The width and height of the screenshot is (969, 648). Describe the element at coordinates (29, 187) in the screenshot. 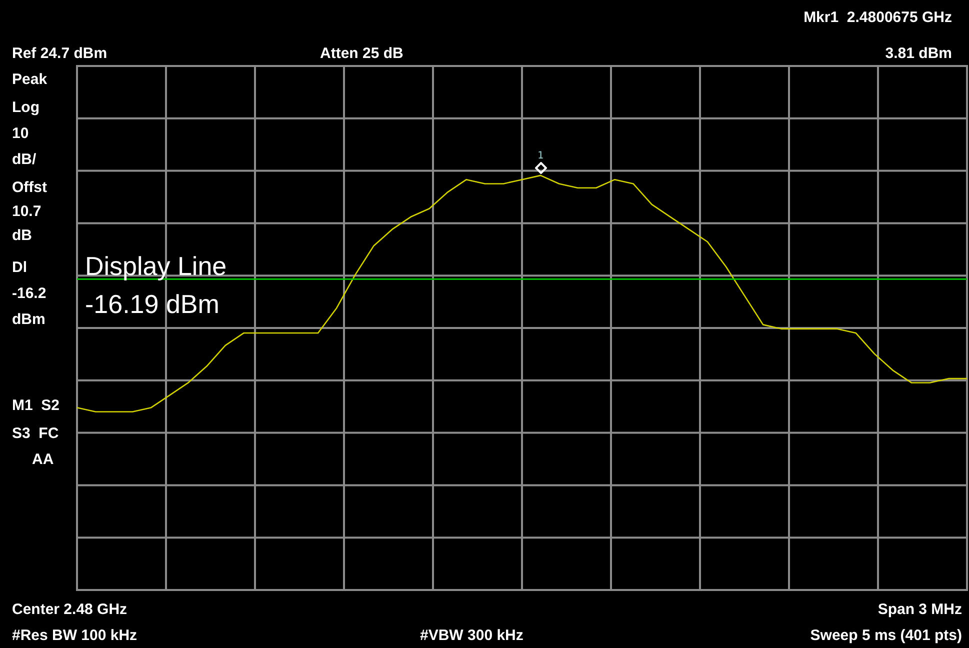

I see `text: Offst` at that location.